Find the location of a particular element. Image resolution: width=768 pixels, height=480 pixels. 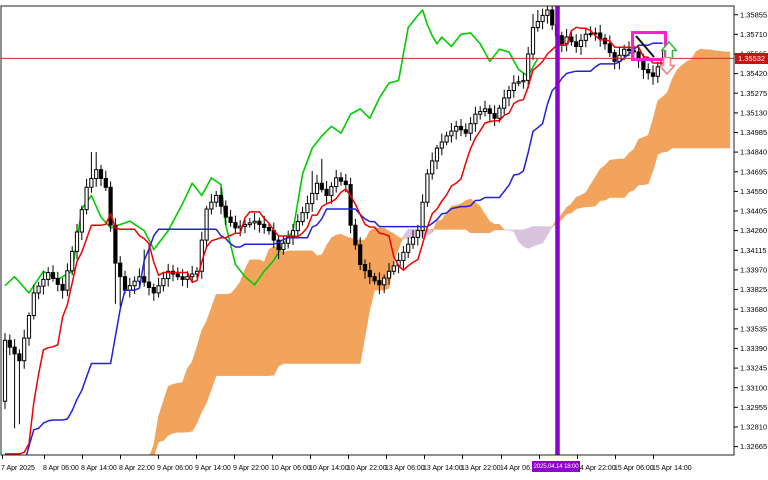

svg-text: 1.33970 is located at coordinates (753, 270).